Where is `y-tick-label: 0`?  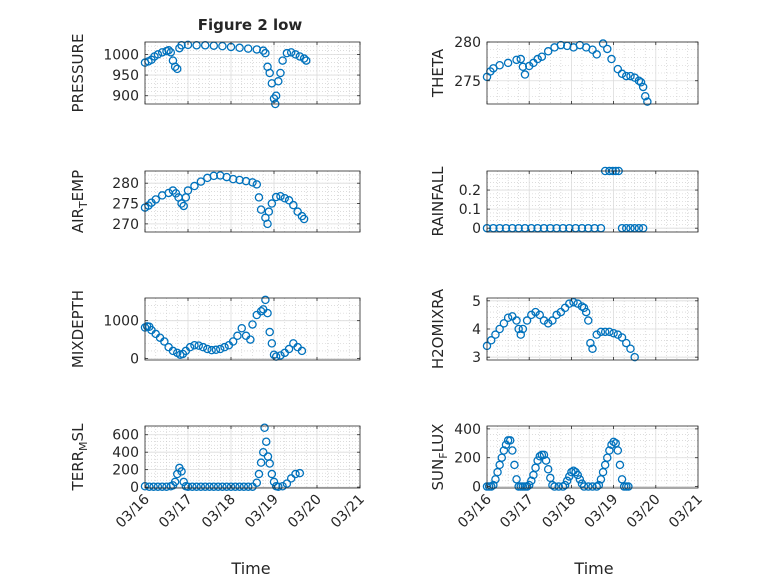 y-tick-label: 0 is located at coordinates (476, 488).